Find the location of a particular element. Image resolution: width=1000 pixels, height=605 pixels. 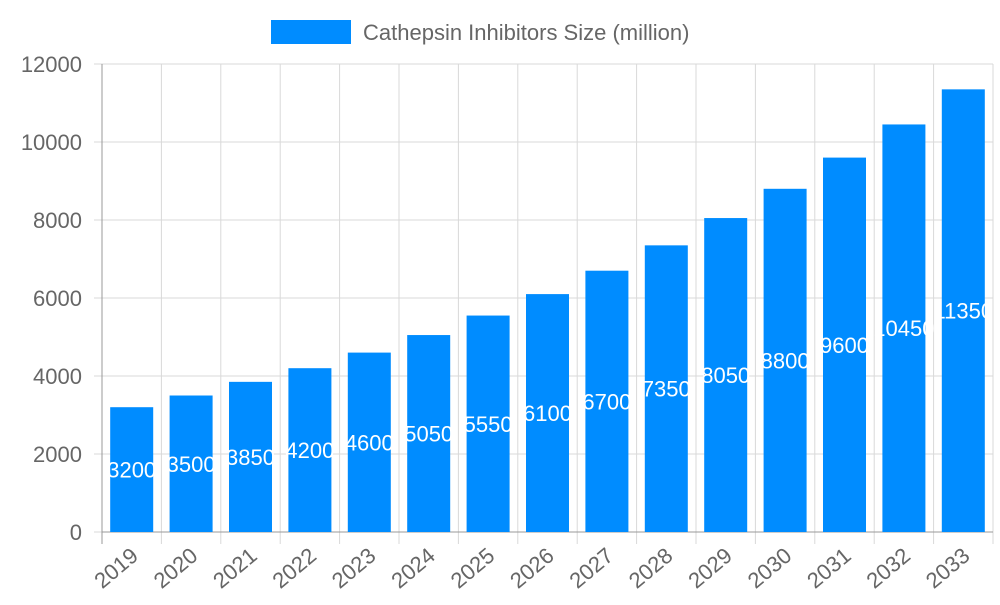

data-label: 6700 is located at coordinates (606, 401).